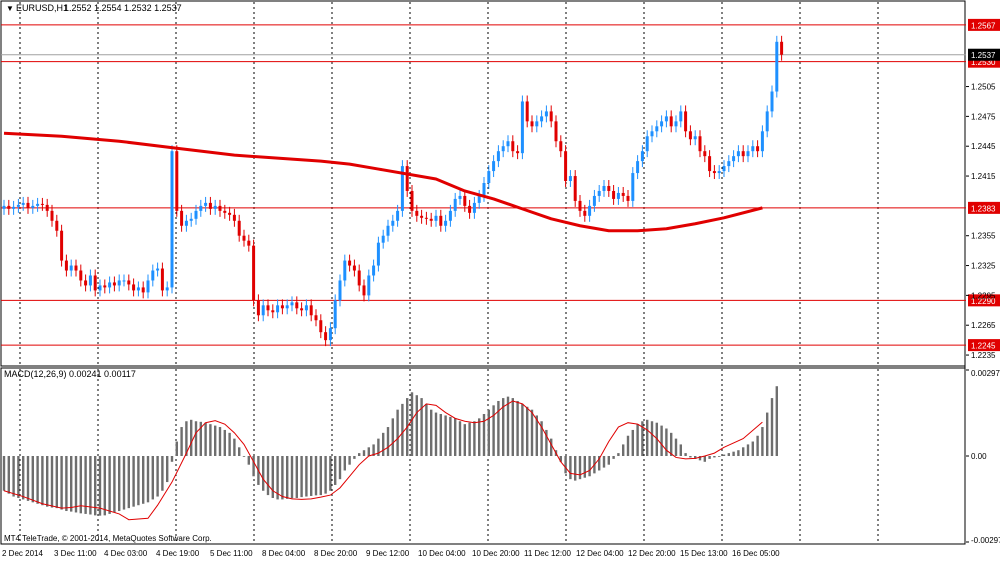  I want to click on macd-y-tick-label: 0.00297, so click(985, 373).